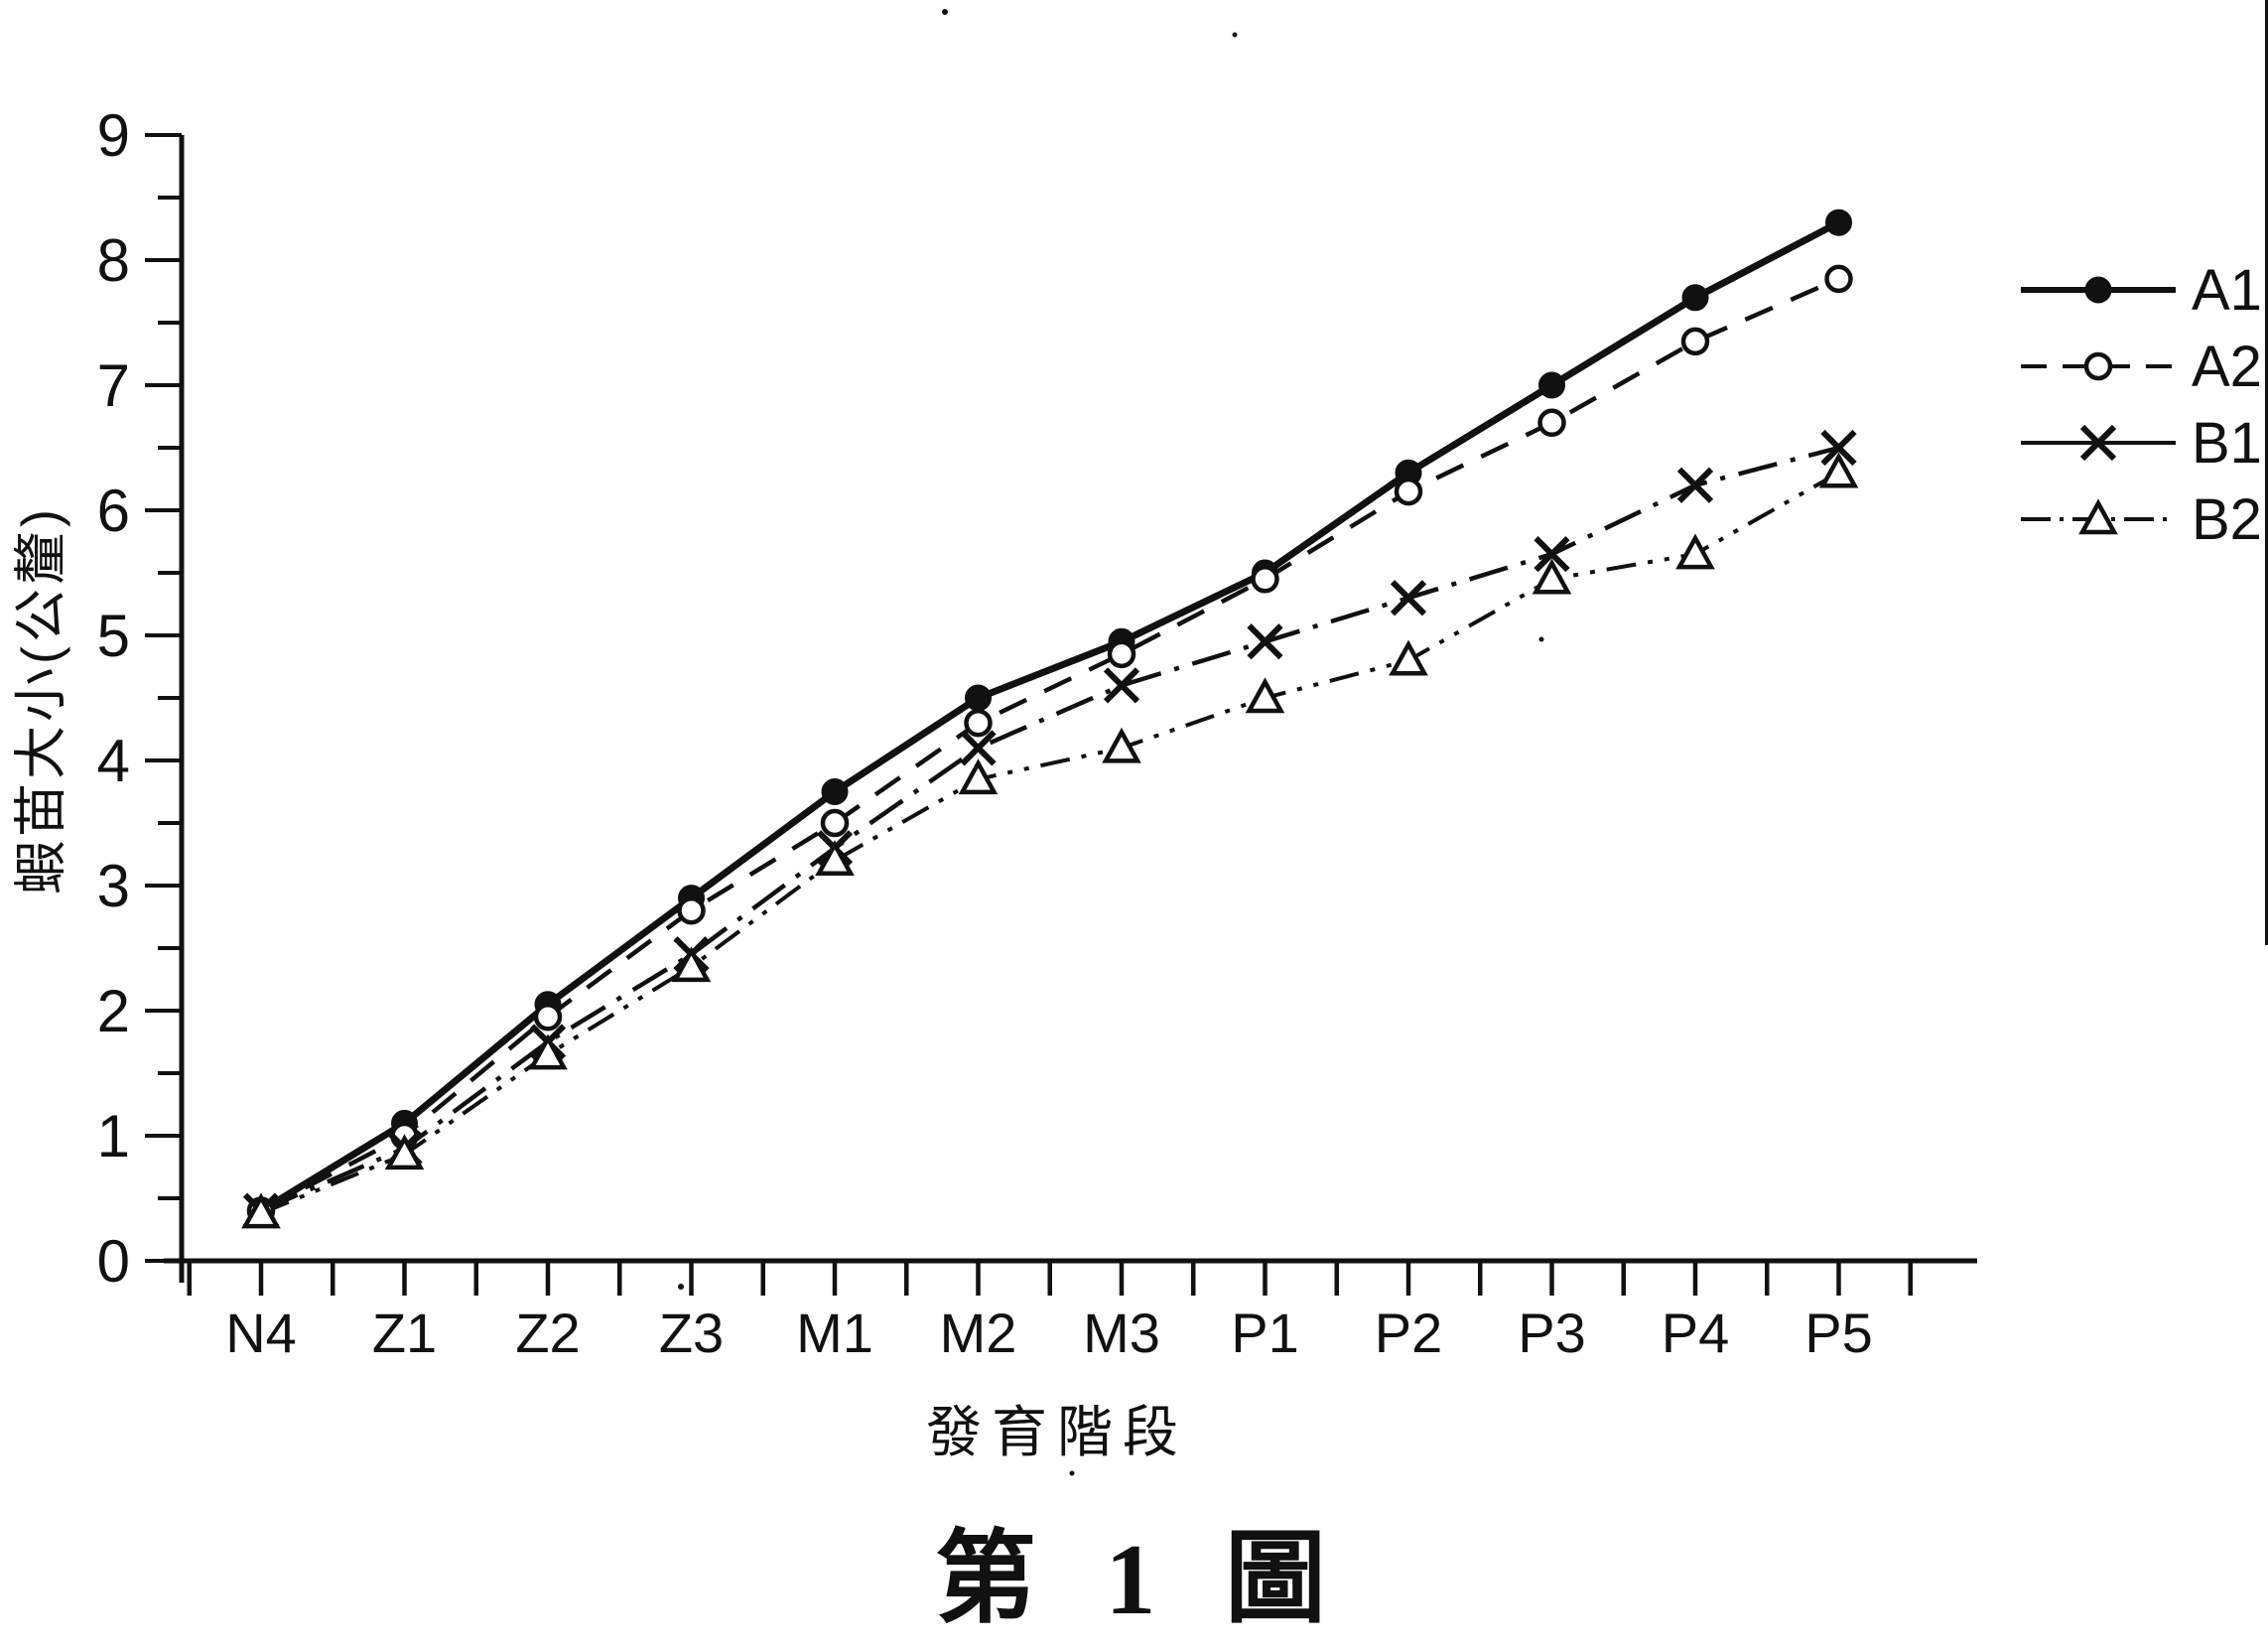  I want to click on legend-label: B1, so click(2227, 443).